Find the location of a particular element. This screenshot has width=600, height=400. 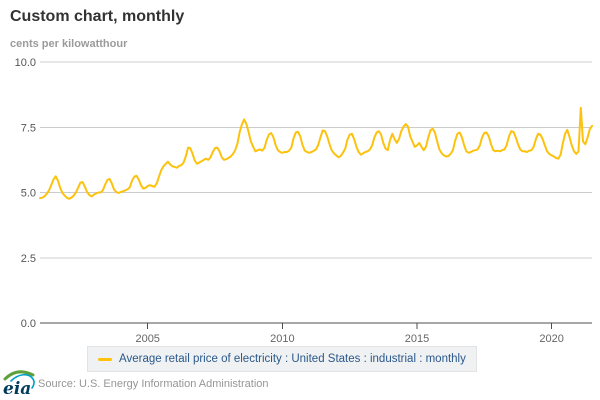

y-tick-label: 0.0 is located at coordinates (28, 324).